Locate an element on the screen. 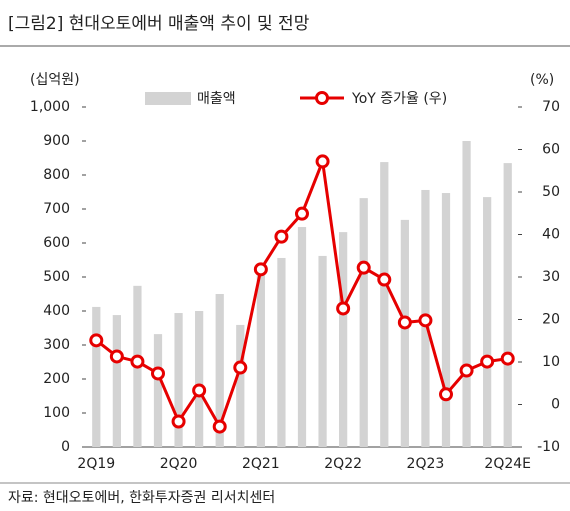 This screenshot has width=570, height=511. legend-label: 매출액 is located at coordinates (216, 99).